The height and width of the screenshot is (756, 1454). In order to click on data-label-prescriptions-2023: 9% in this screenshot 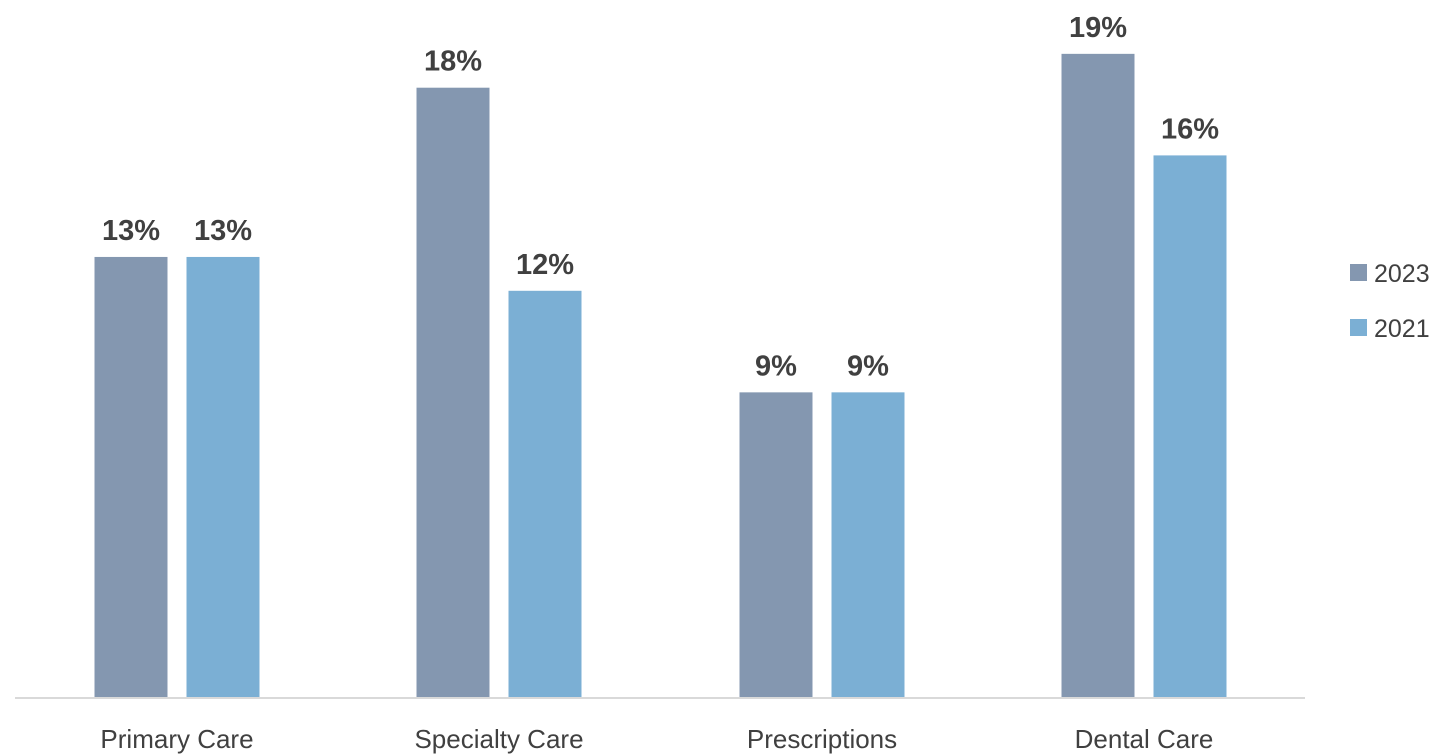, I will do `click(776, 366)`.